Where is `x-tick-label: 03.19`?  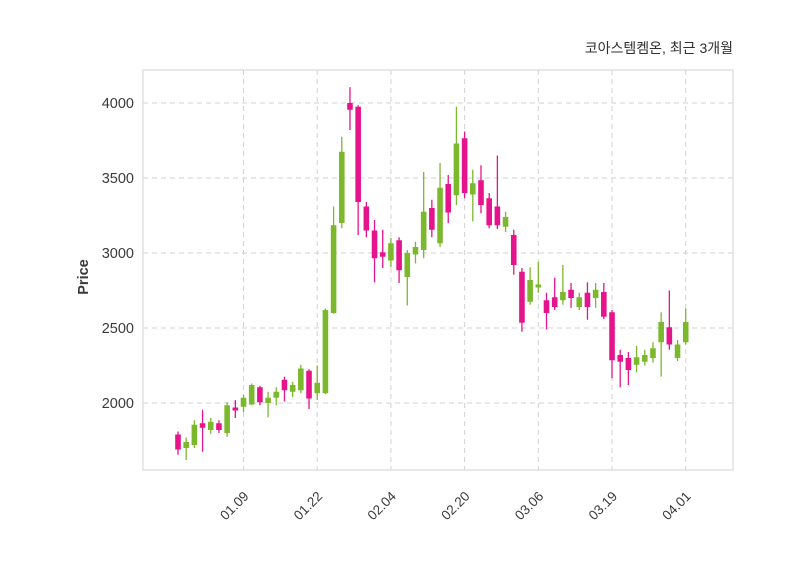
x-tick-label: 03.19 is located at coordinates (603, 506).